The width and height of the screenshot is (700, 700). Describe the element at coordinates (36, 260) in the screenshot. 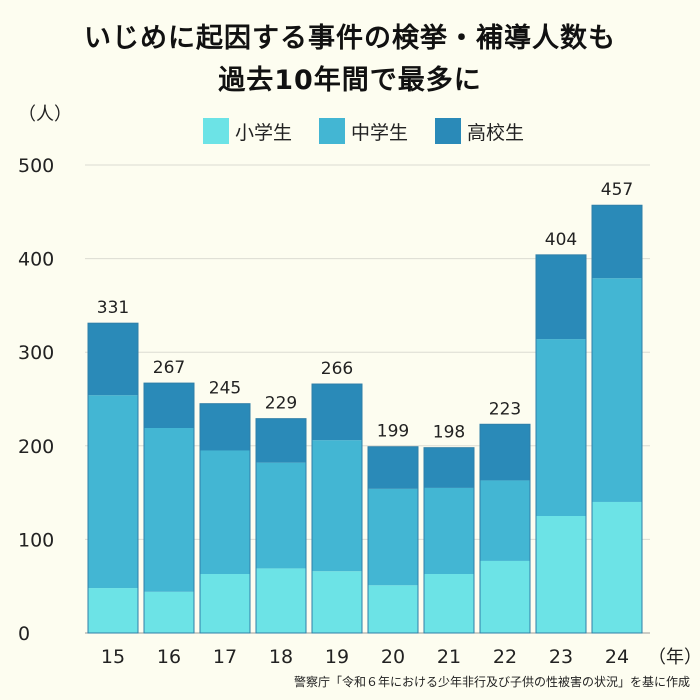

I see `y-tick-label-400: 400` at that location.